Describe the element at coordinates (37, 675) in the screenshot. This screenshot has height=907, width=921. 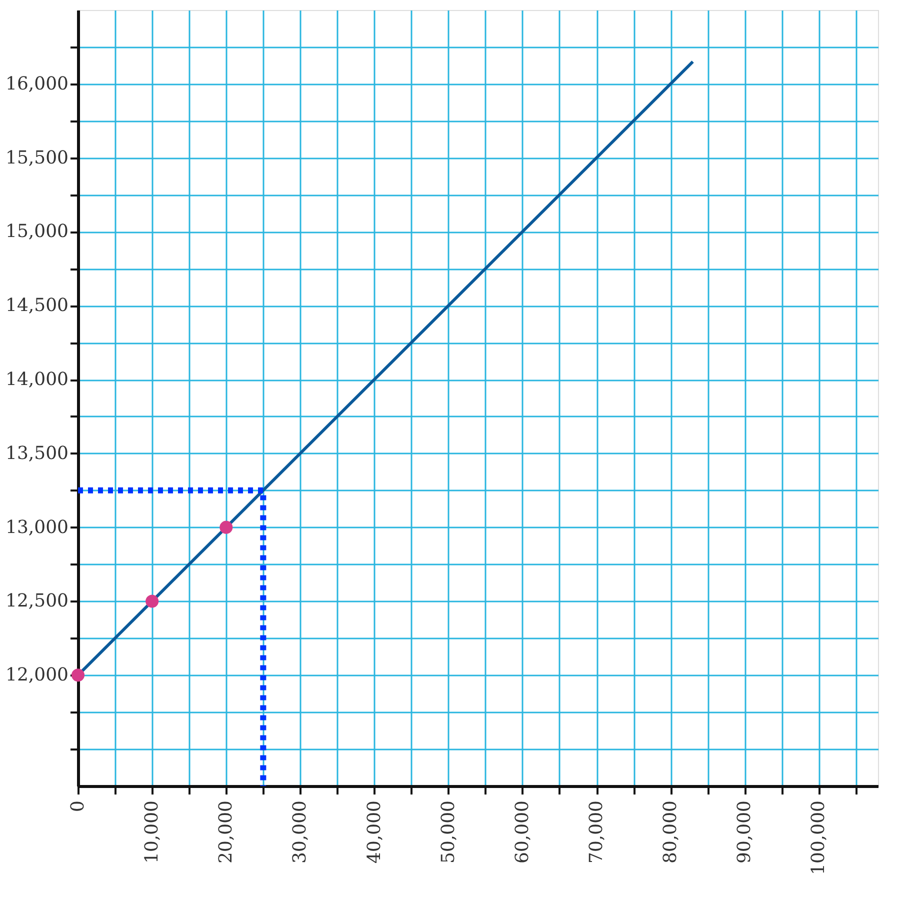
I see `y-tick-label: 12,000` at that location.